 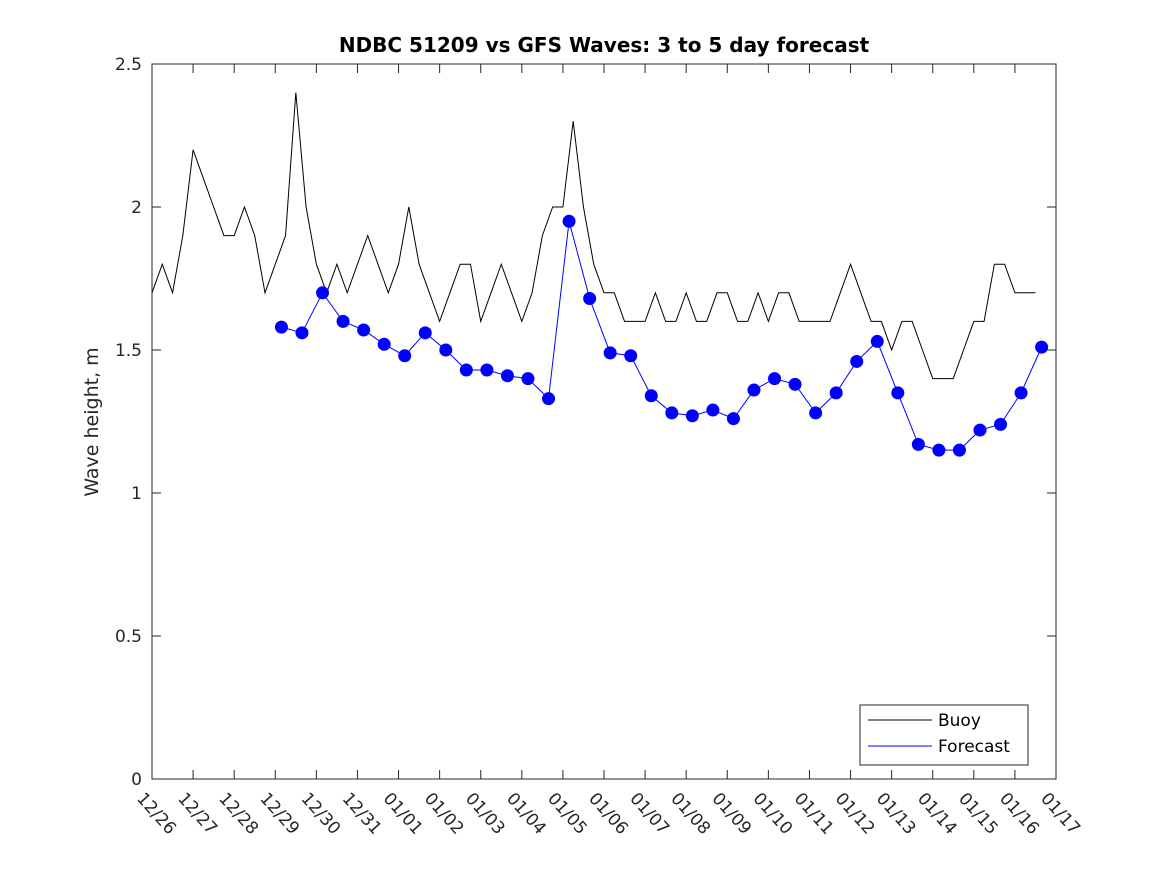 I want to click on x-tick-label: 12/31, so click(x=362, y=814).